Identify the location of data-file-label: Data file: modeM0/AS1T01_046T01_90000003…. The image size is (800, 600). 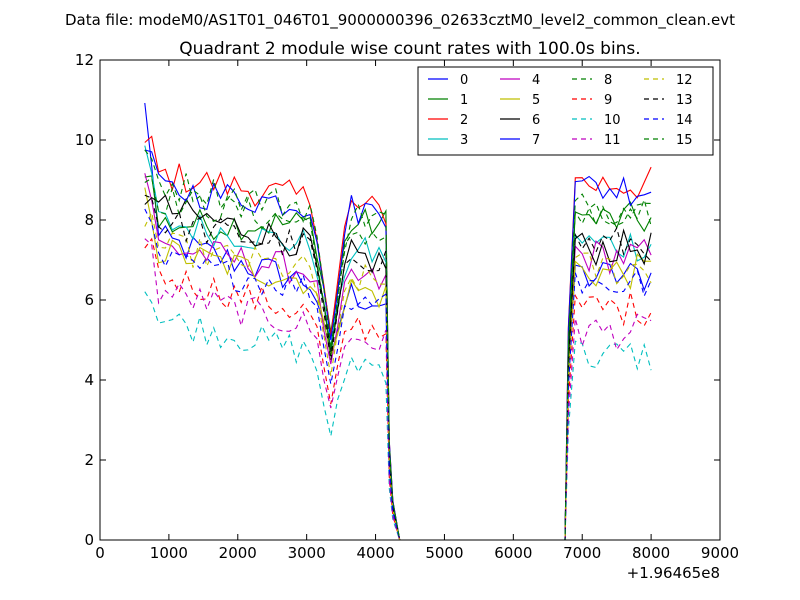
(400, 20).